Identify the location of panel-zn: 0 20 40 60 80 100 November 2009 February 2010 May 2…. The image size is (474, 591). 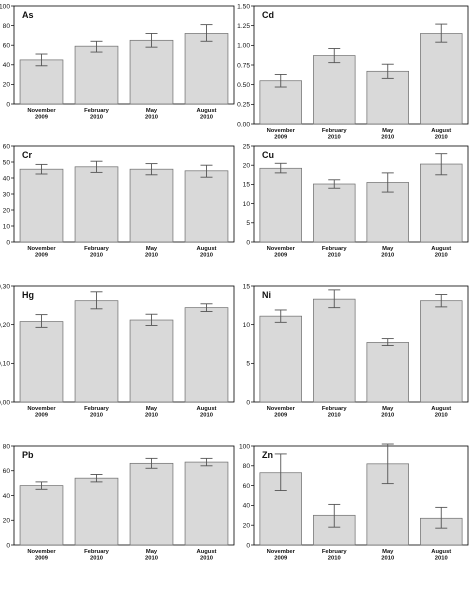
(354, 502).